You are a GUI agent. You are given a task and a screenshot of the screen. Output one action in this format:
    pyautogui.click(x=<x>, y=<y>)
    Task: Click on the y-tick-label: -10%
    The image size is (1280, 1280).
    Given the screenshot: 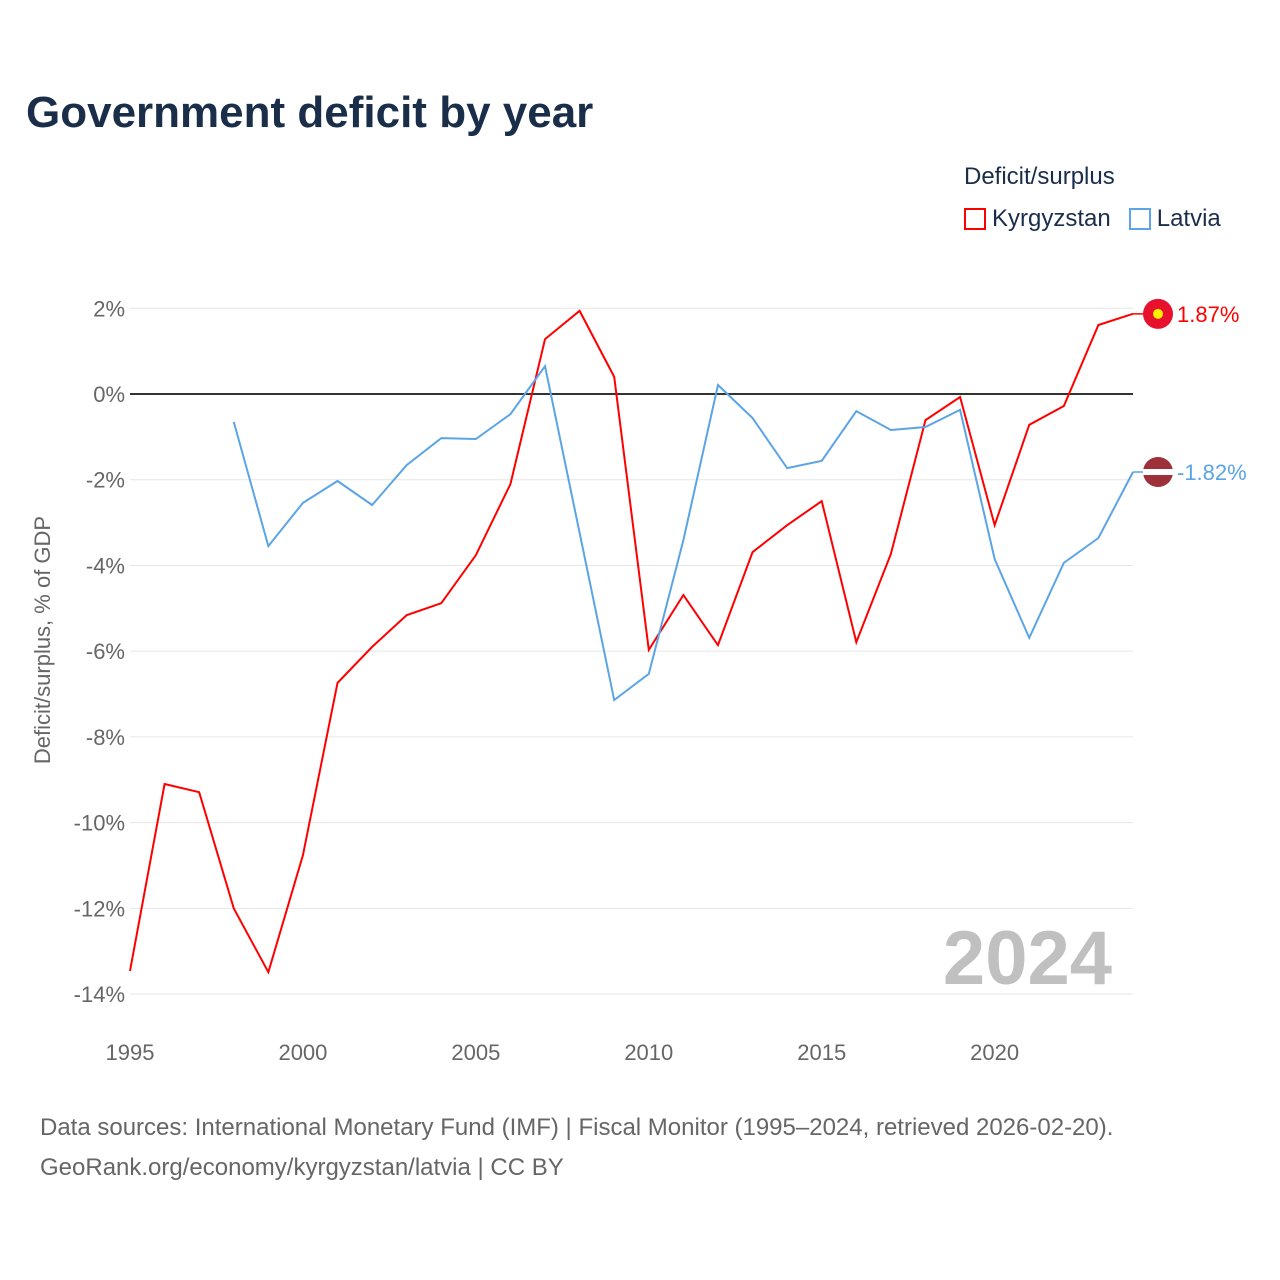 What is the action you would take?
    pyautogui.click(x=99, y=823)
    